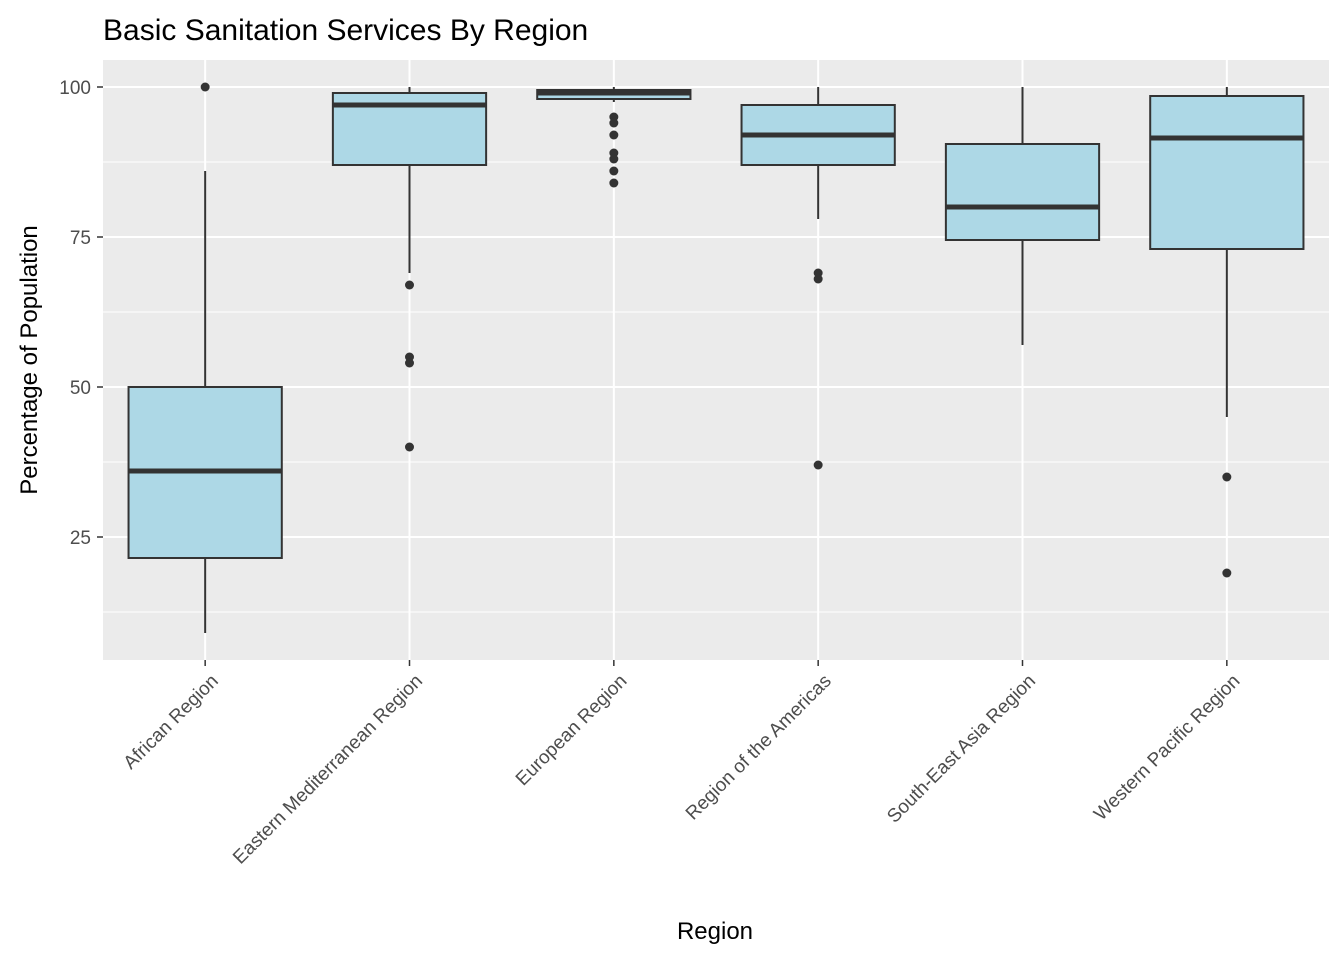 The image size is (1344, 960). What do you see at coordinates (715, 931) in the screenshot?
I see `x-axis-title: Region` at bounding box center [715, 931].